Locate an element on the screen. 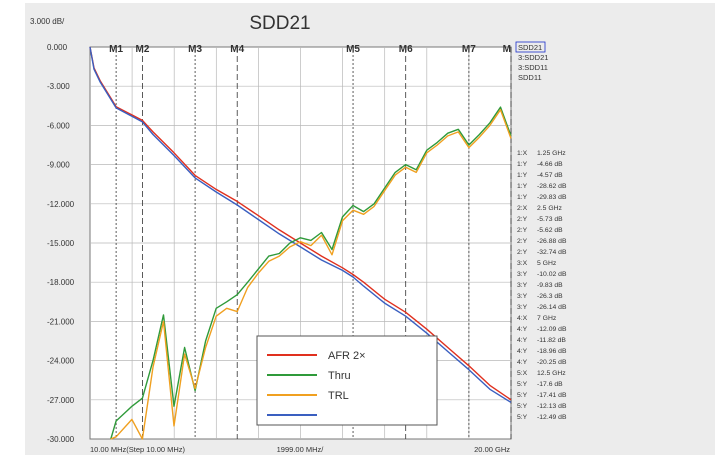 This screenshot has height=459, width=720. trace-list-active-box is located at coordinates (530, 47).